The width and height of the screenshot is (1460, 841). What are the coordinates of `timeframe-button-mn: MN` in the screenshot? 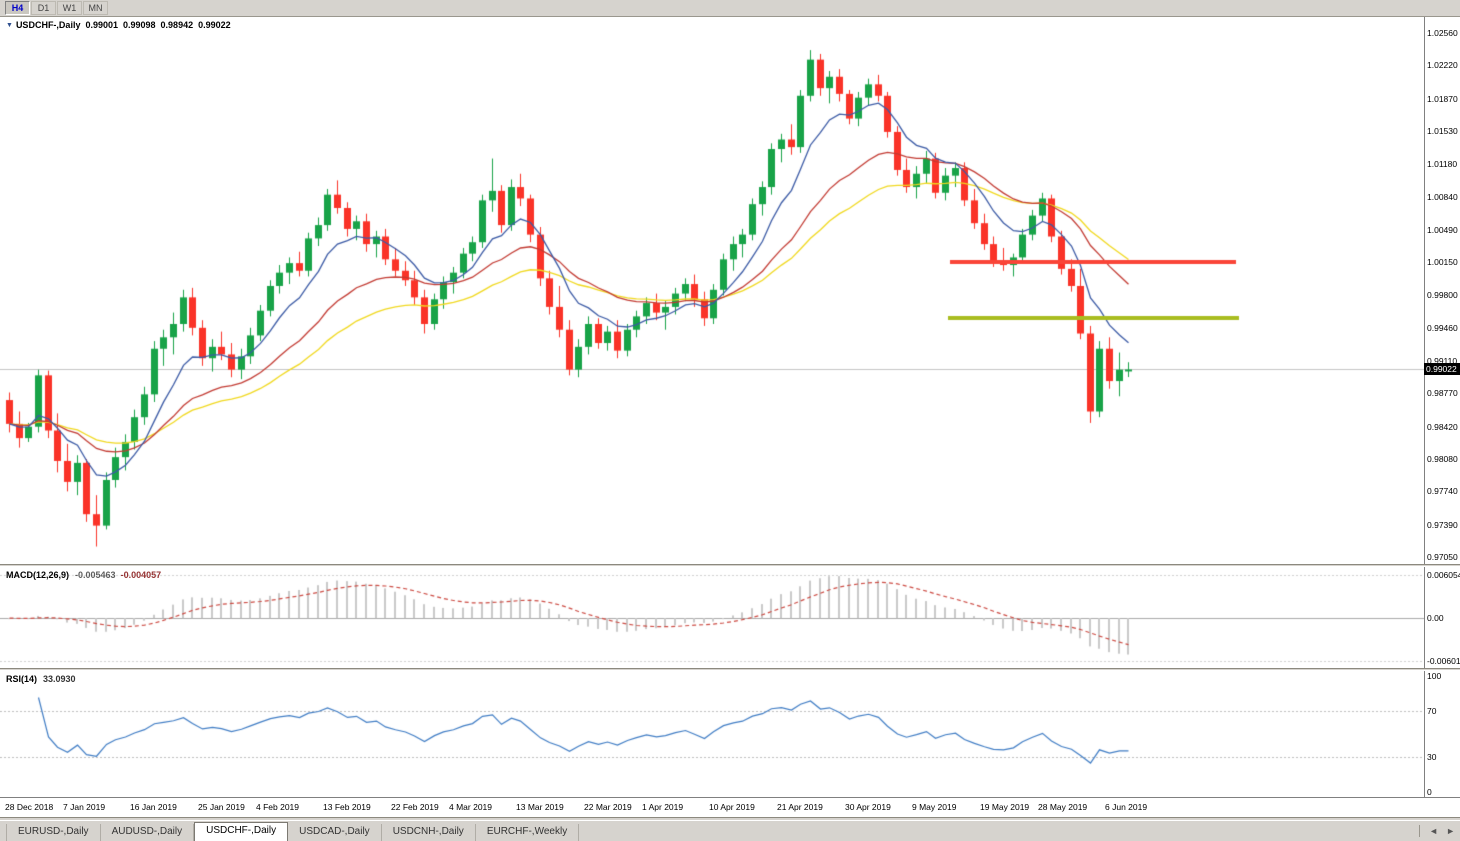 It's located at (95, 8).